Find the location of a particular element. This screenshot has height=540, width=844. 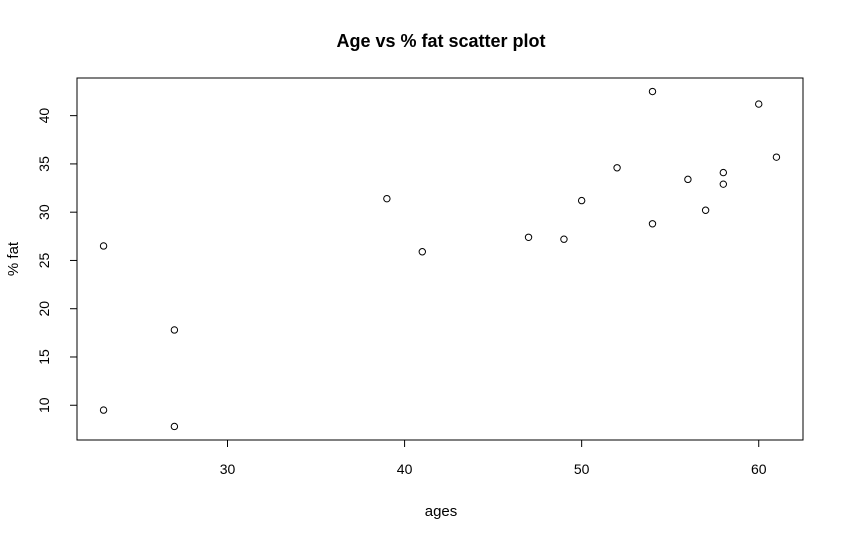

y-tick-label: 10 is located at coordinates (44, 405).